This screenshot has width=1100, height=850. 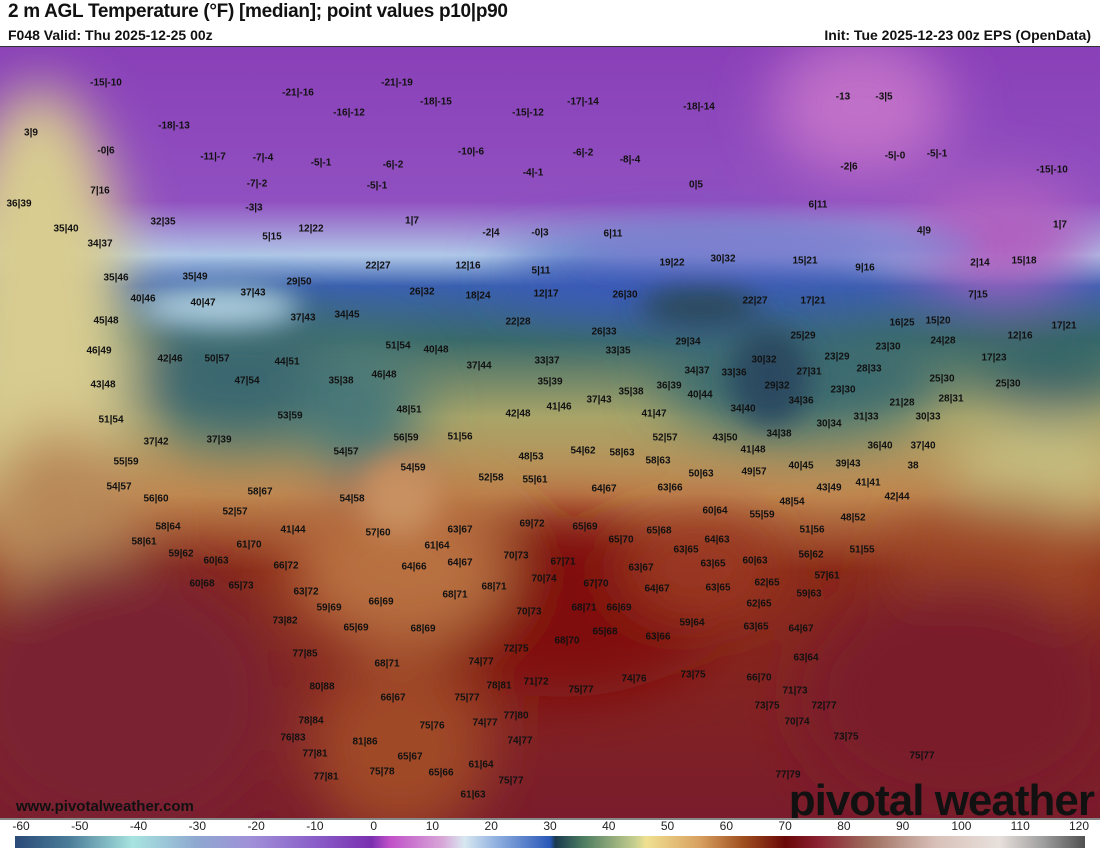 What do you see at coordinates (106, 83) in the screenshot?
I see `point-value-label: -15|-10` at bounding box center [106, 83].